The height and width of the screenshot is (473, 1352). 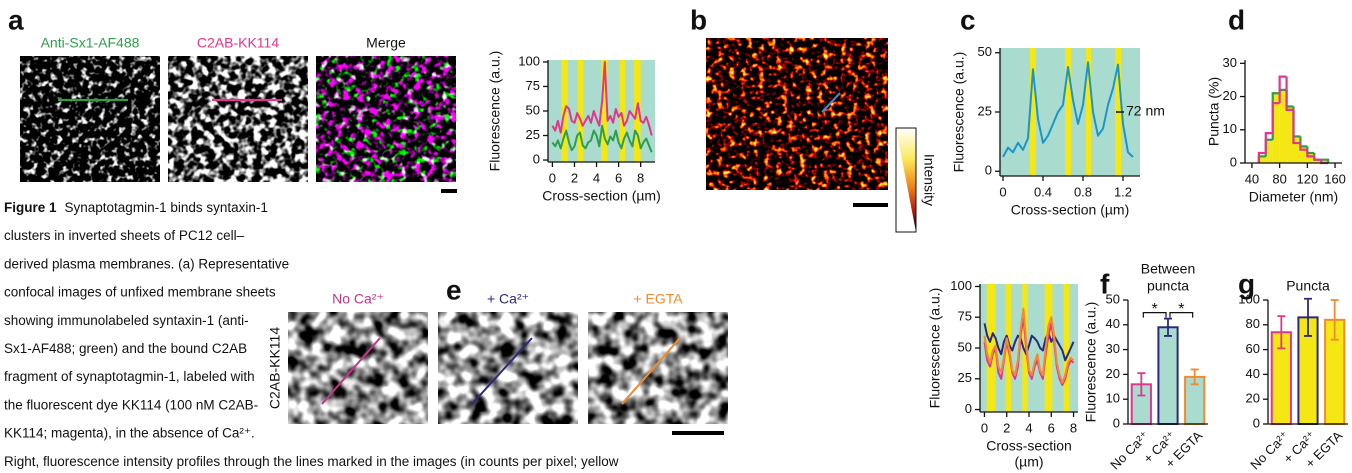 What do you see at coordinates (16, 19) in the screenshot?
I see `panel-letter: a` at bounding box center [16, 19].